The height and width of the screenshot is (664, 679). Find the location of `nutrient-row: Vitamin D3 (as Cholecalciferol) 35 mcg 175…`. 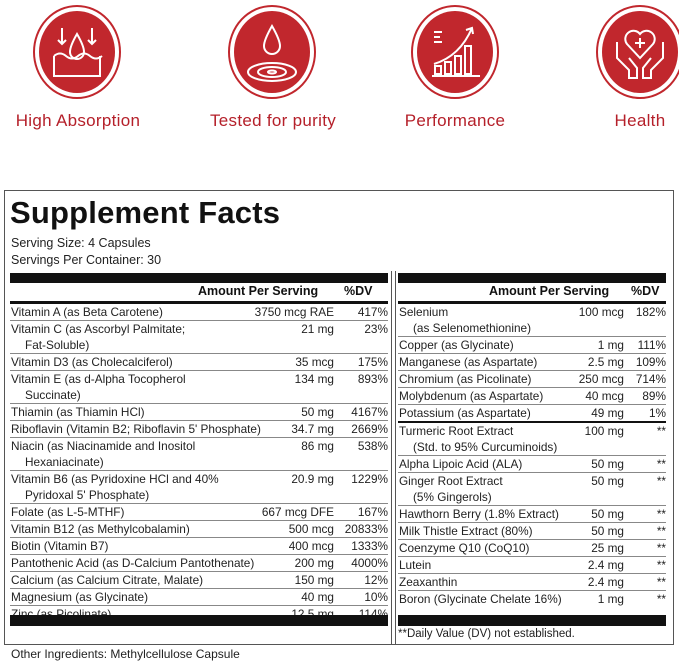

nutrient-row: Vitamin D3 (as Cholecalciferol) 35 mcg 175… is located at coordinates (199, 361).